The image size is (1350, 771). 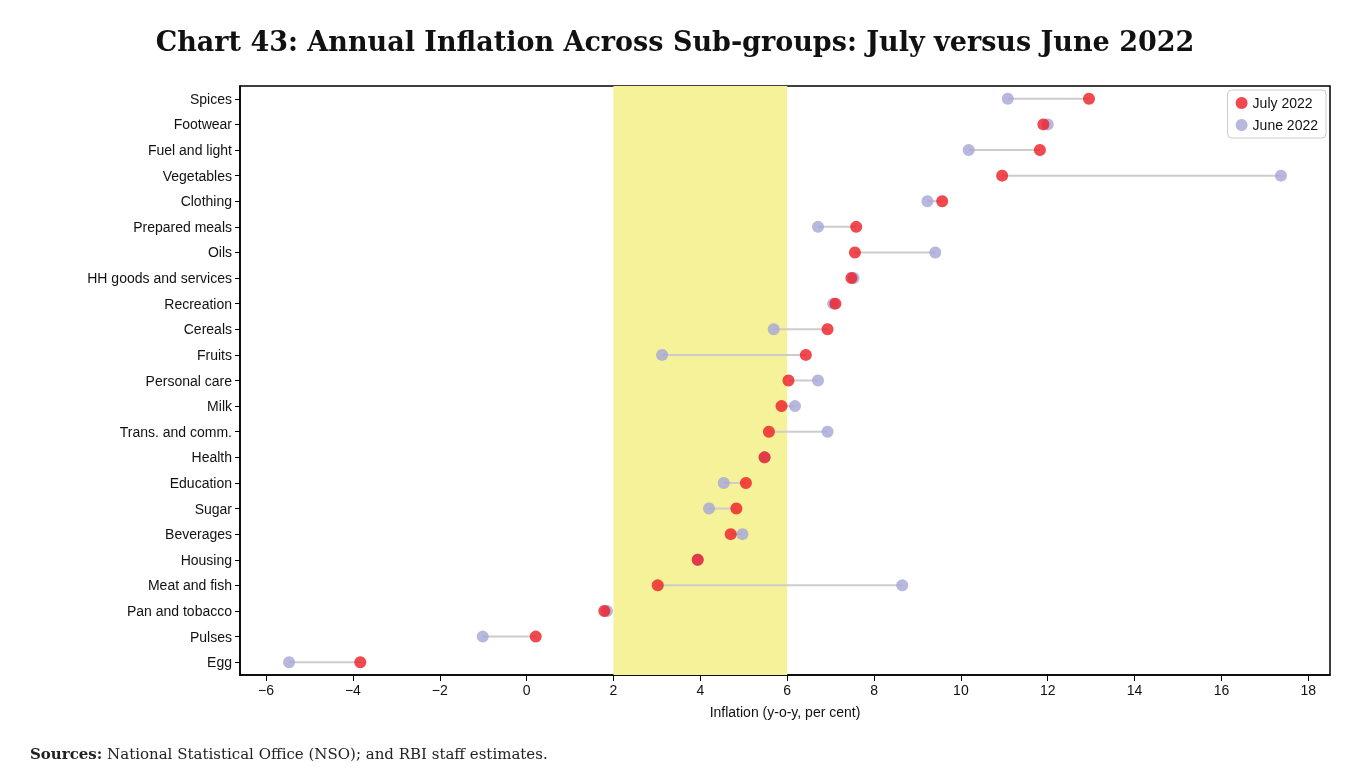 What do you see at coordinates (785, 712) in the screenshot?
I see `x-axis-title: Inflation (y-o-y, per cent)` at bounding box center [785, 712].